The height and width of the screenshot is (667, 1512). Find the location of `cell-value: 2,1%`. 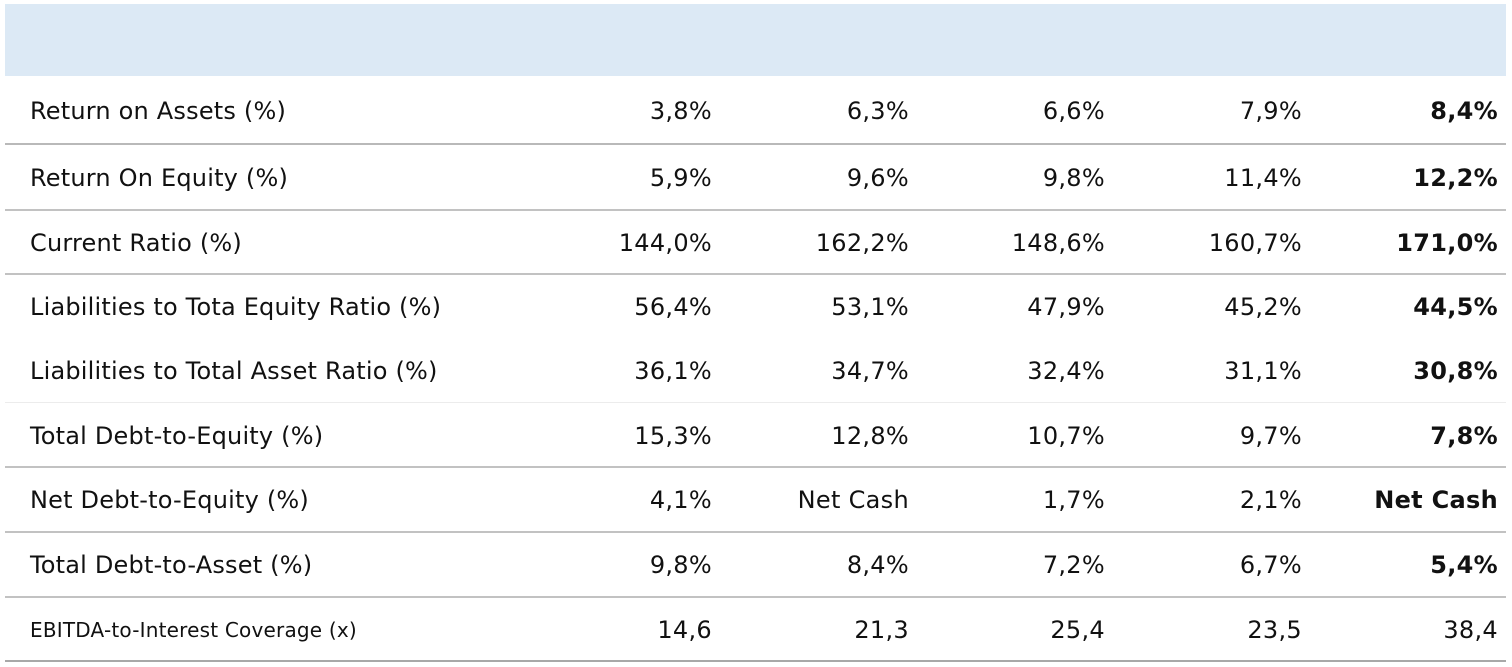

cell-value: 2,1% is located at coordinates (1270, 499).